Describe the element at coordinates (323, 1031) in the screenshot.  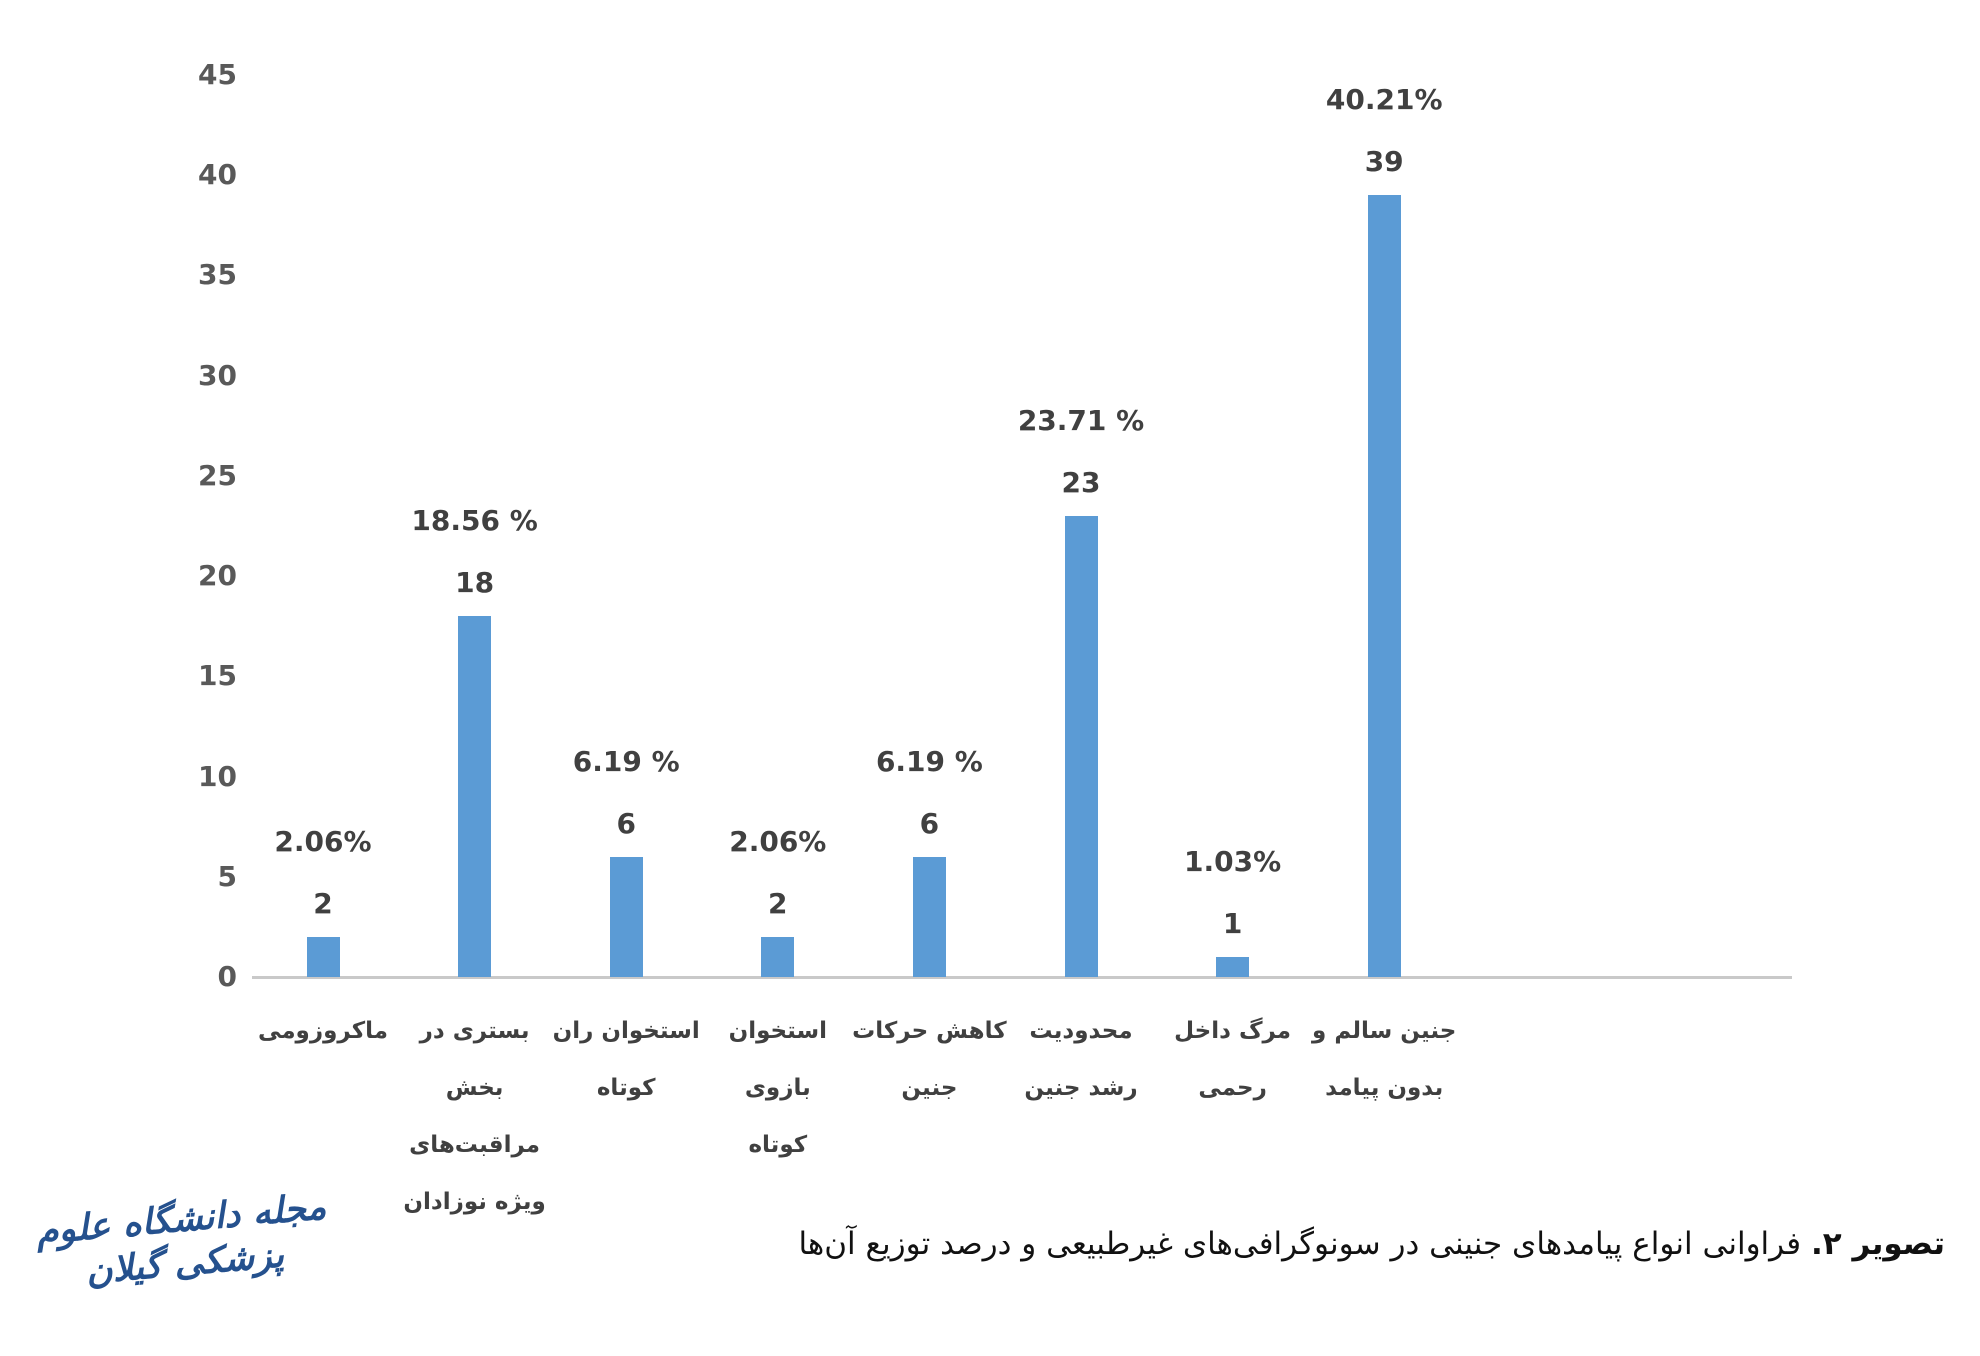
I see `category-label: ماکروزومی` at that location.